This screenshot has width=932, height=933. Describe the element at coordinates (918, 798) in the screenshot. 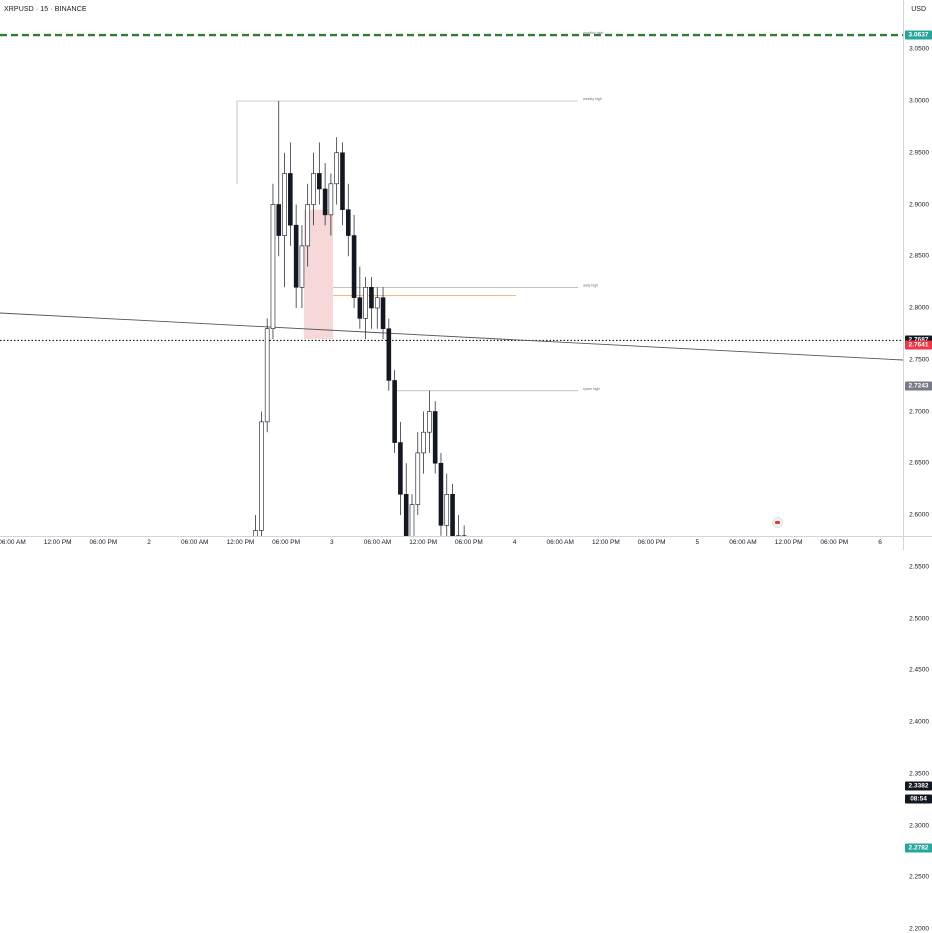

I see `price-badge: 08:54` at that location.